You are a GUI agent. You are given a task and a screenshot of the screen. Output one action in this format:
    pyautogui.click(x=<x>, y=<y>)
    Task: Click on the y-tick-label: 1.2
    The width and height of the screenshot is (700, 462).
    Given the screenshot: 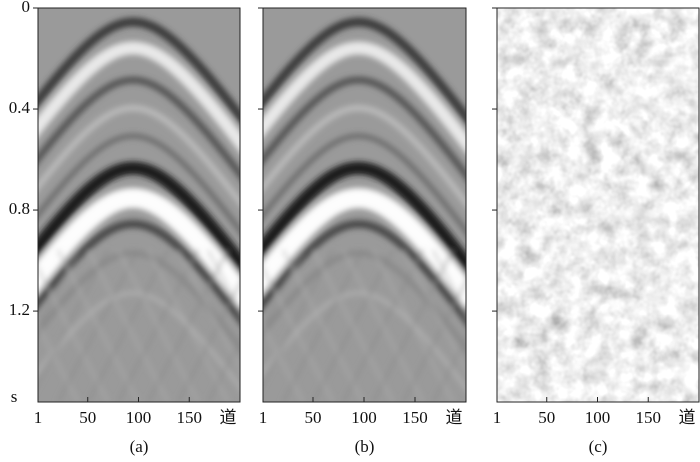 What is the action you would take?
    pyautogui.click(x=19, y=309)
    